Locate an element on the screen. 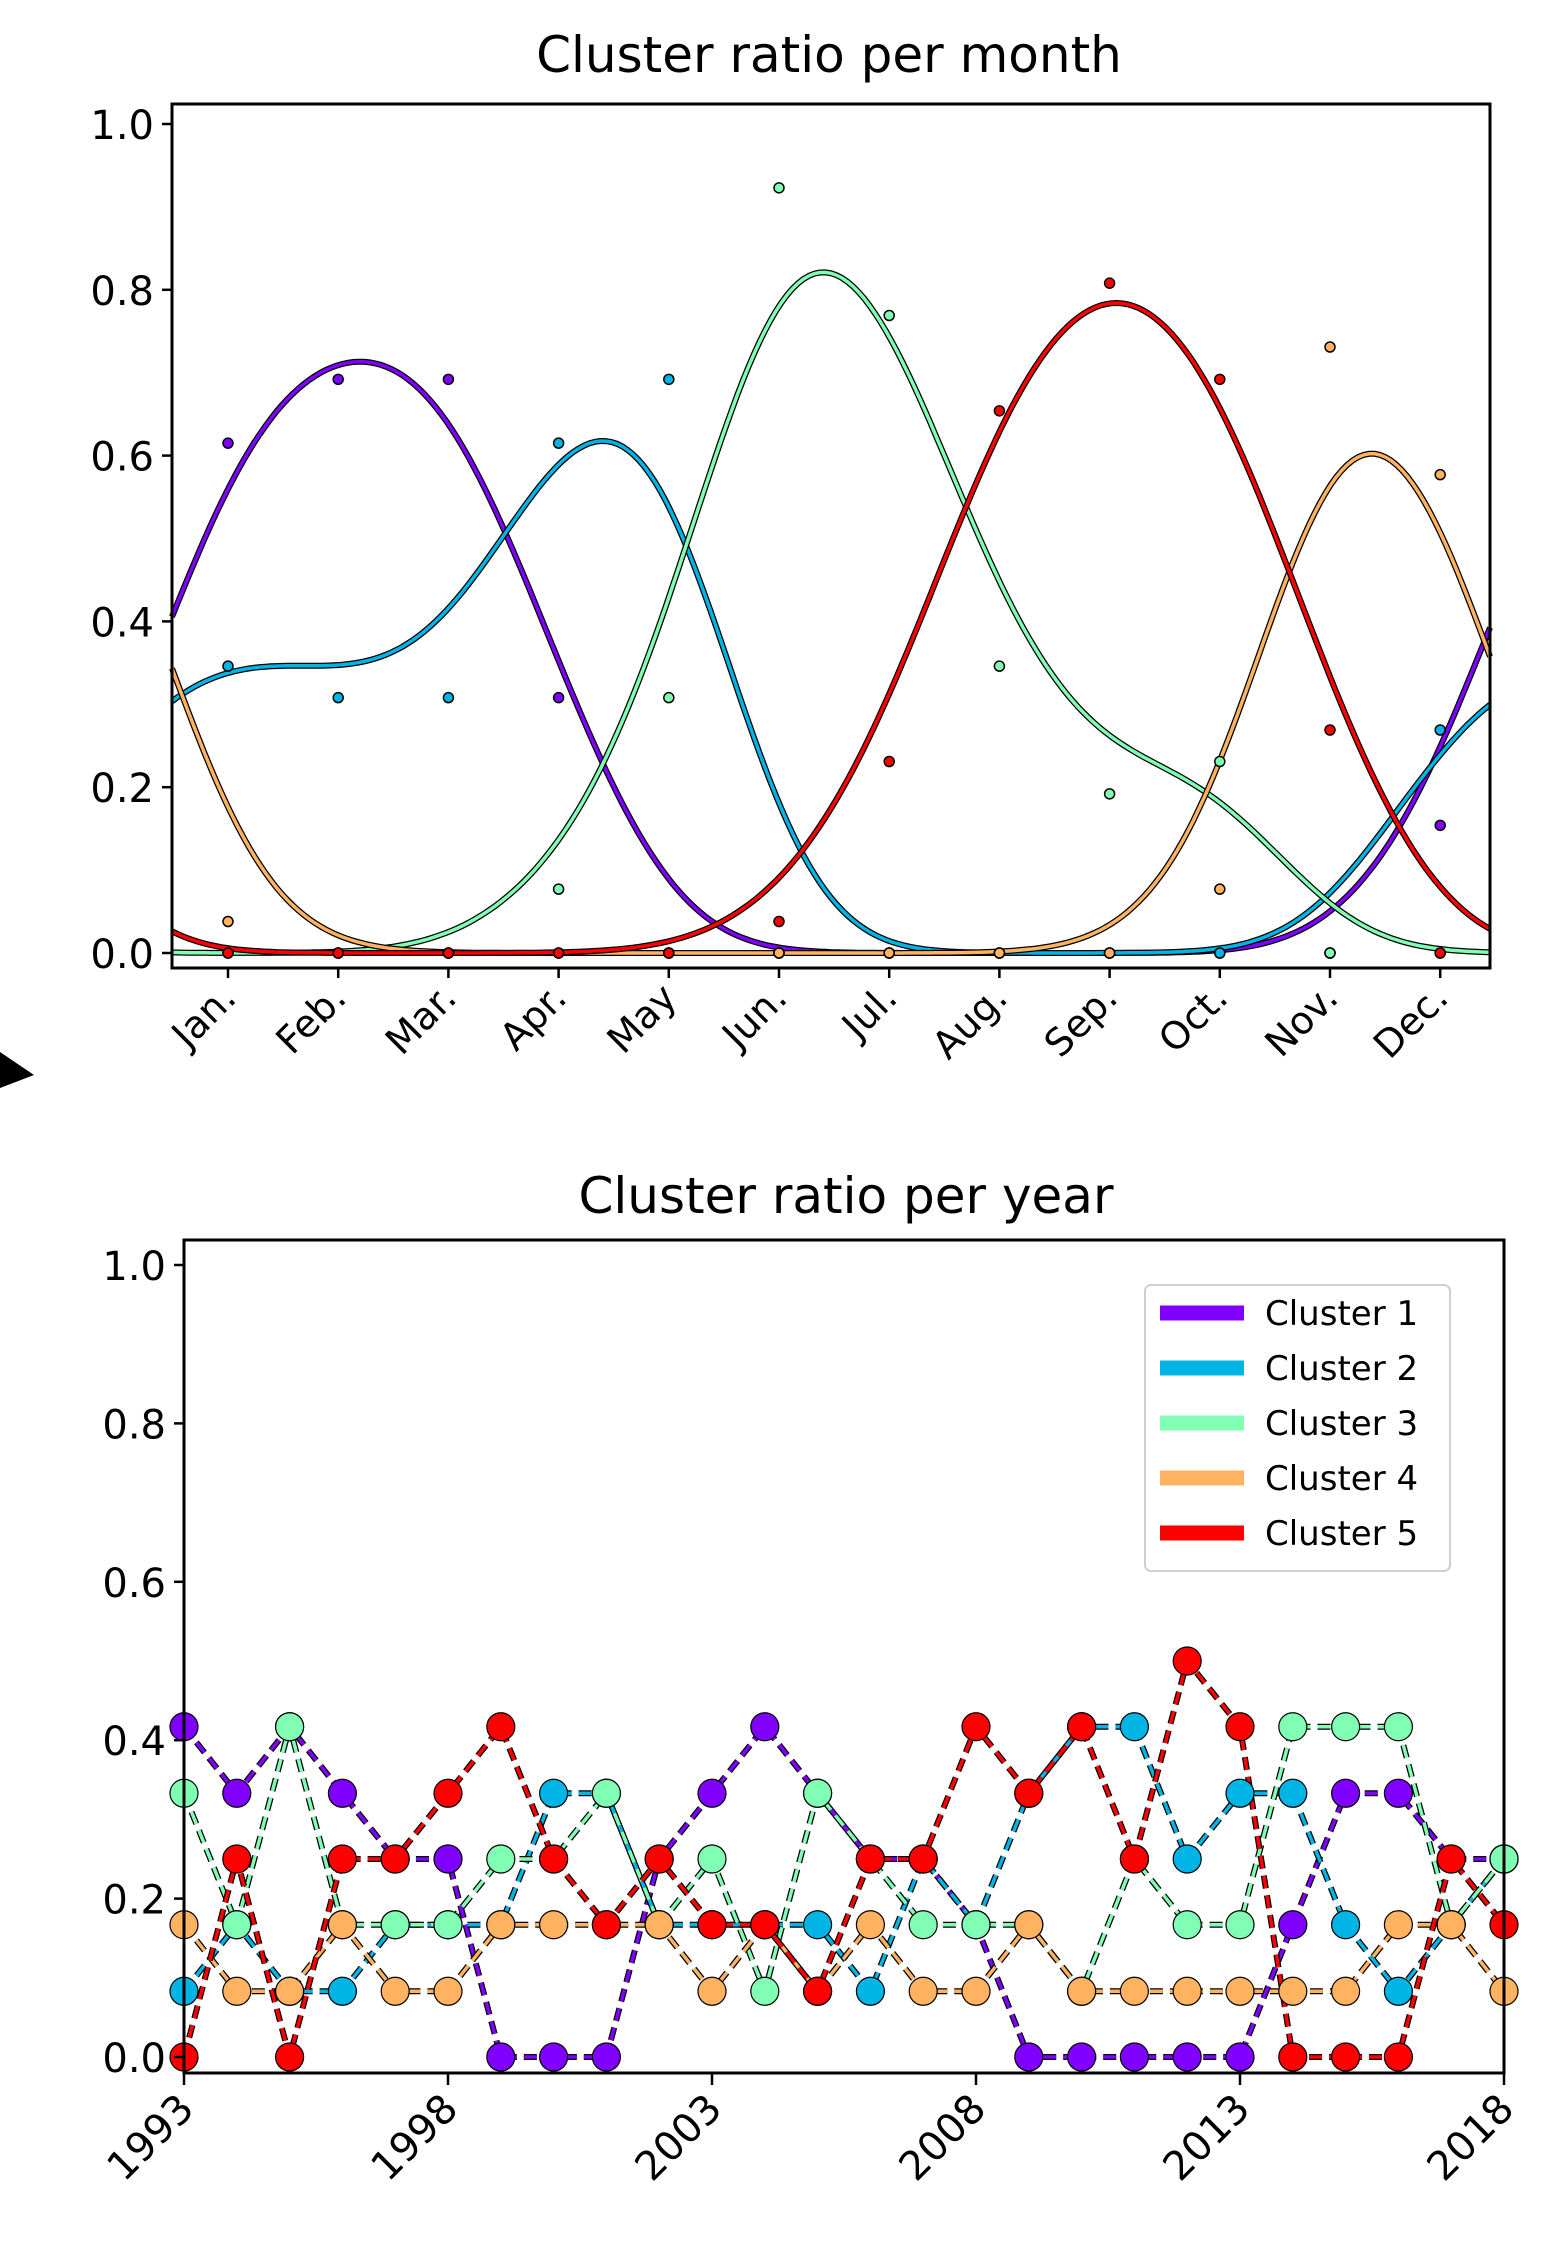 This screenshot has width=1546, height=2250. x-tick-label: 2018 is located at coordinates (1471, 2138).